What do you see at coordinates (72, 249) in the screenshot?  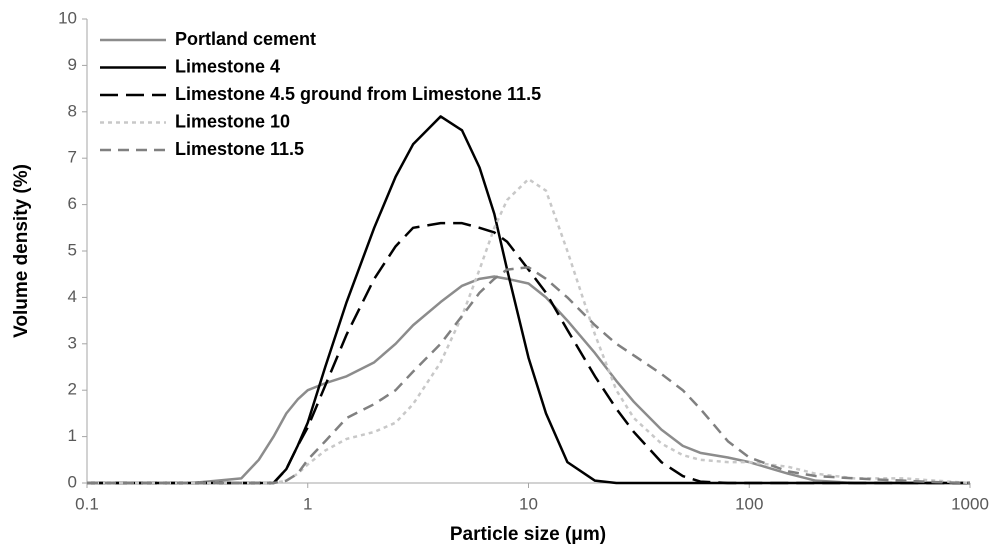 I see `y-tick-label: 5` at bounding box center [72, 249].